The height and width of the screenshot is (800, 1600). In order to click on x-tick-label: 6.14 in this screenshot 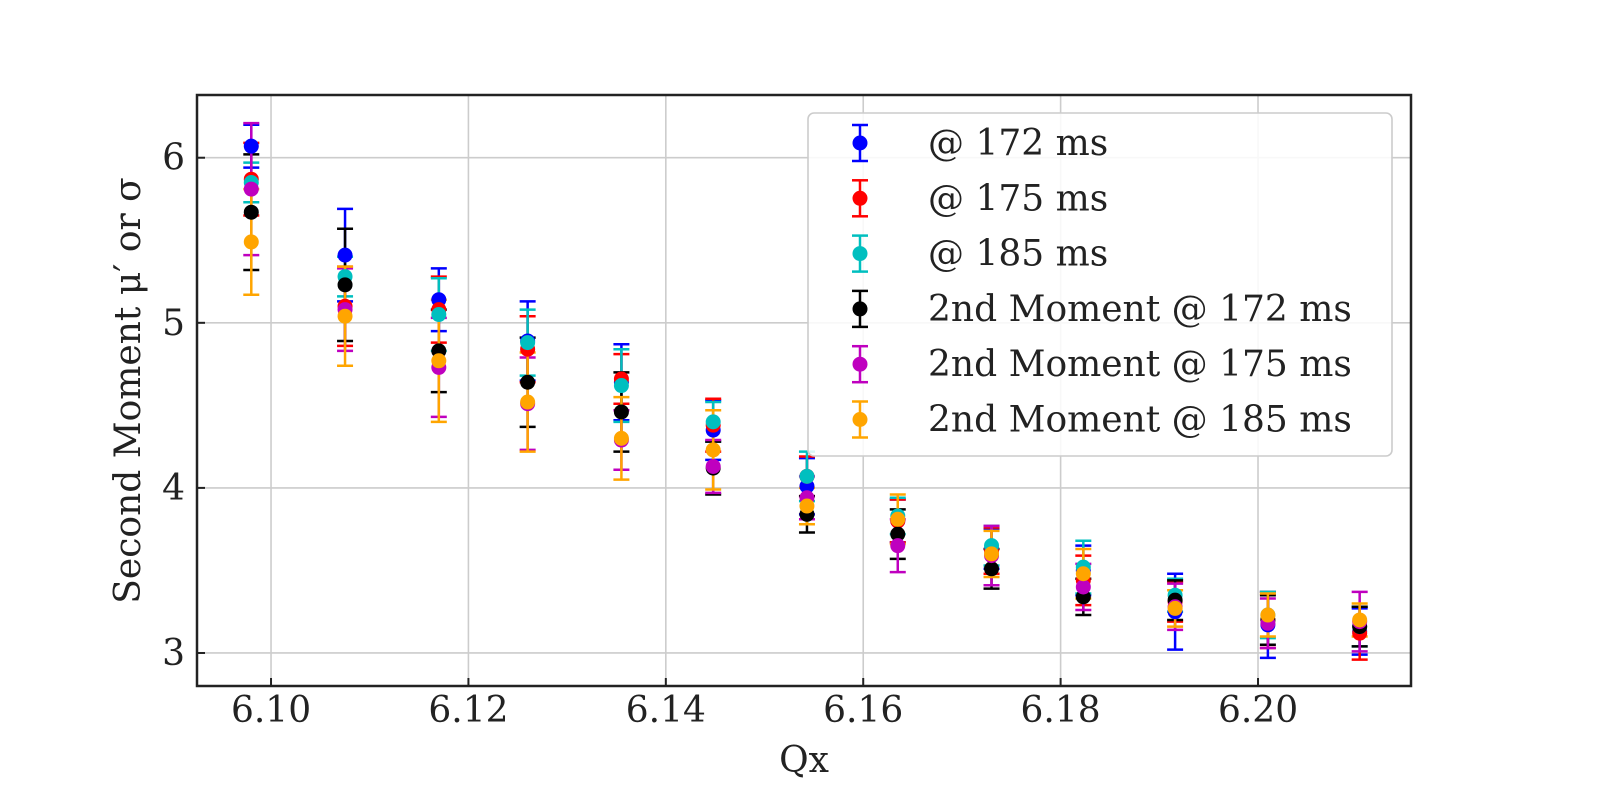, I will do `click(666, 710)`.